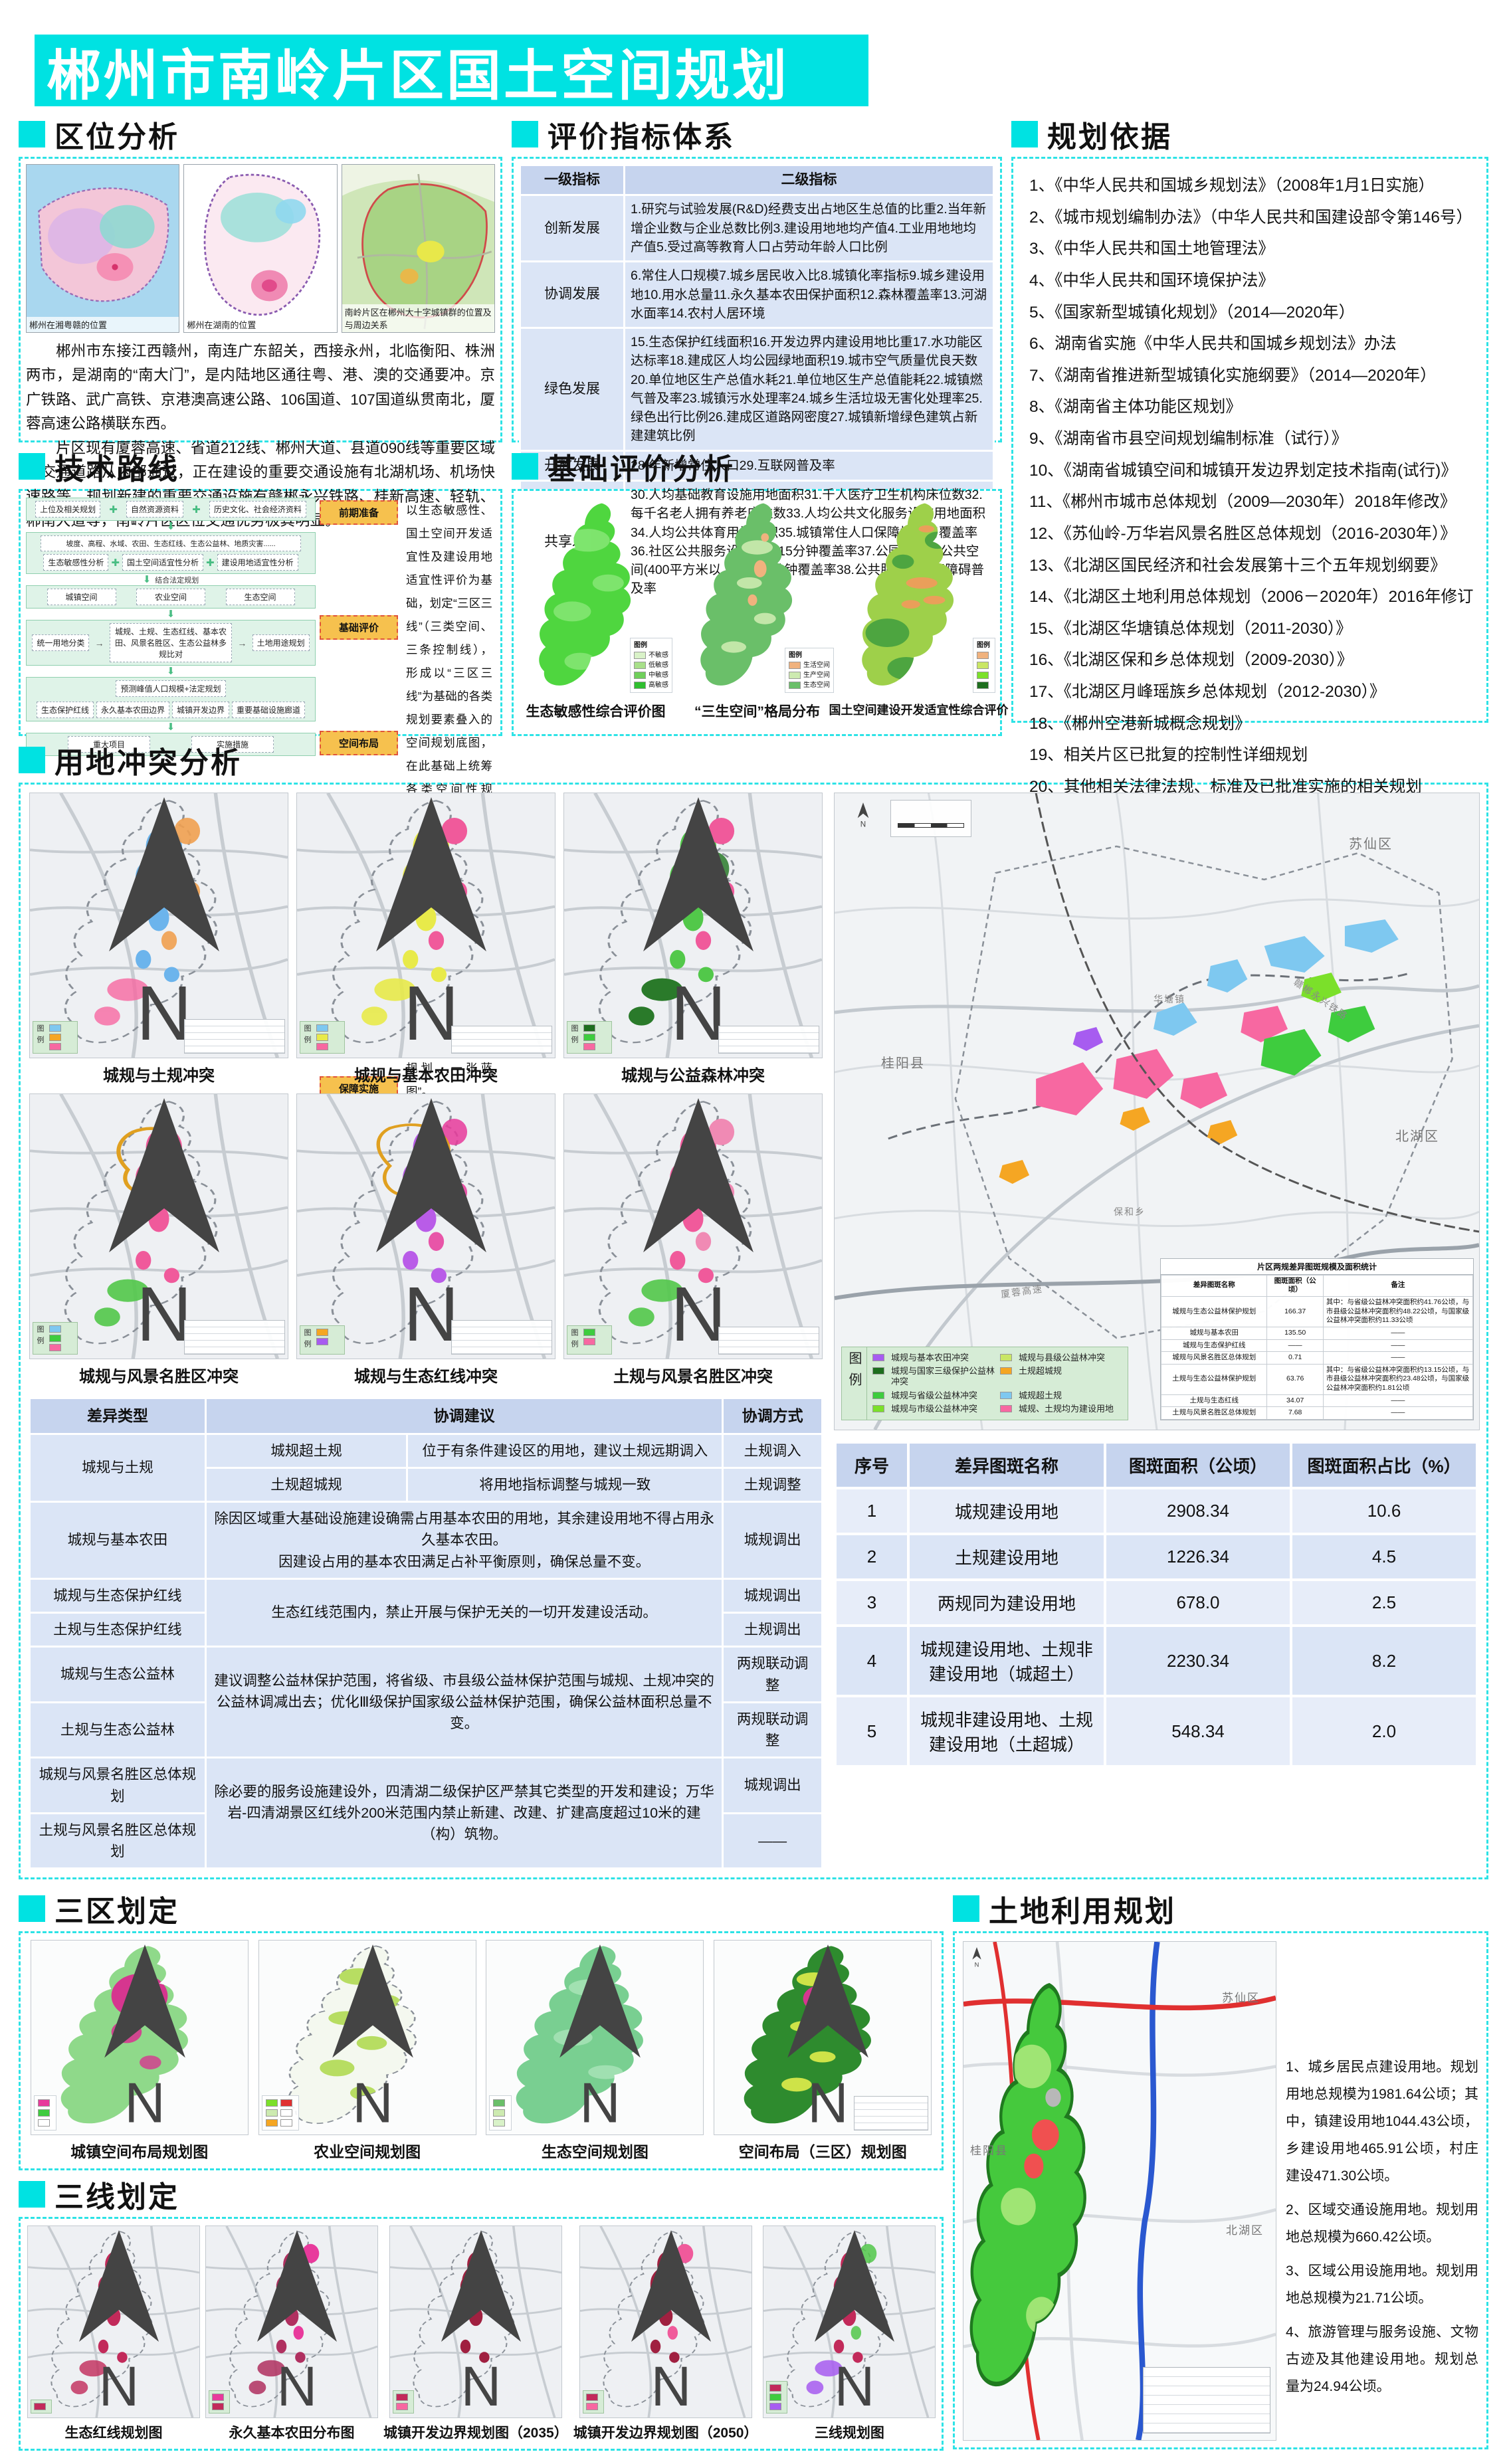 The image size is (1507, 2464). I want to click on quwei-panel: 郴州在湘粤赣的位置 郴州在湖南的位置, so click(260, 343).